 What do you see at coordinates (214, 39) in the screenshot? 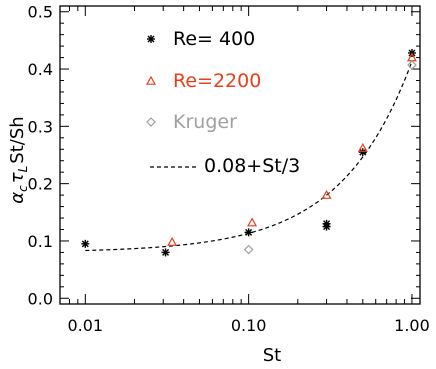
I see `legend-label: Re= 400` at bounding box center [214, 39].